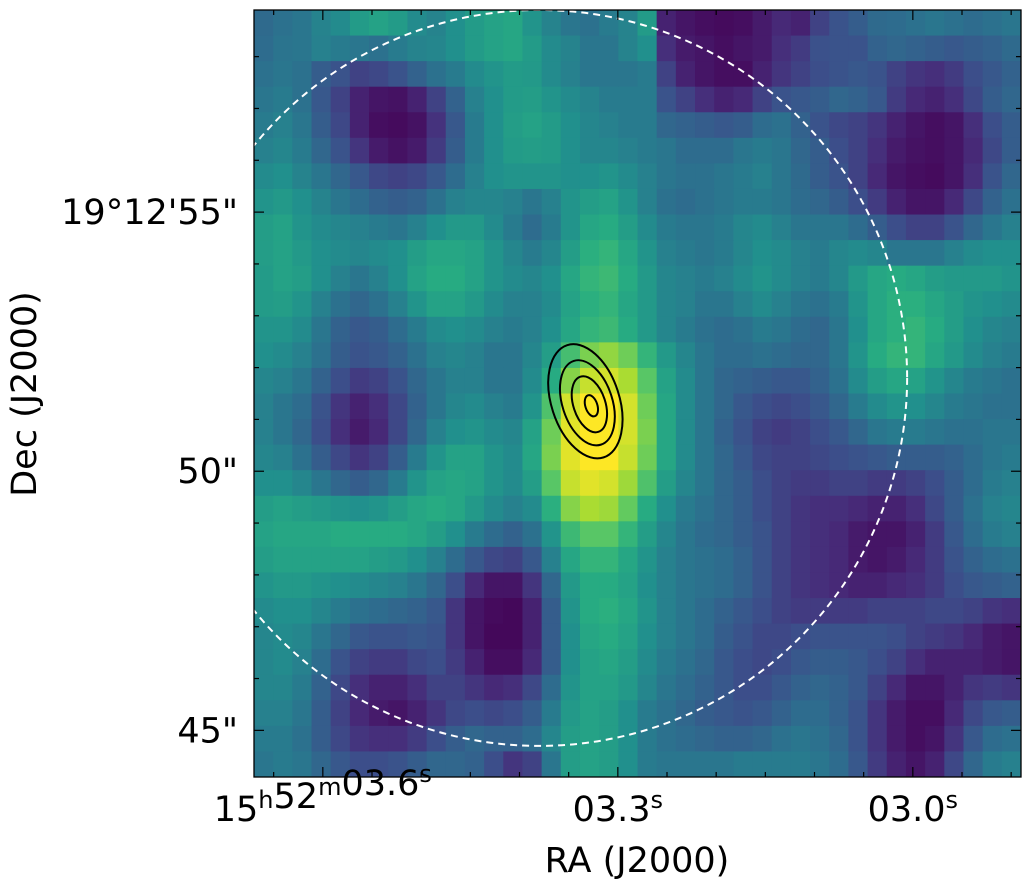  I want to click on y-tick-label: 50", so click(207, 472).